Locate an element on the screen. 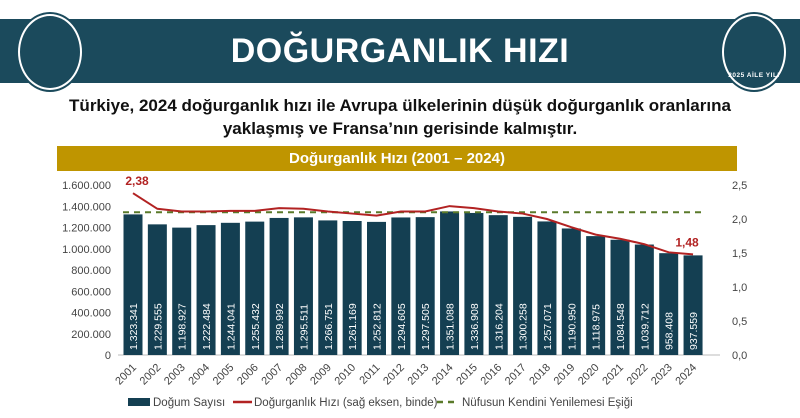 This screenshot has height=418, width=800. left-tick-label: 200.000 is located at coordinates (91, 335).